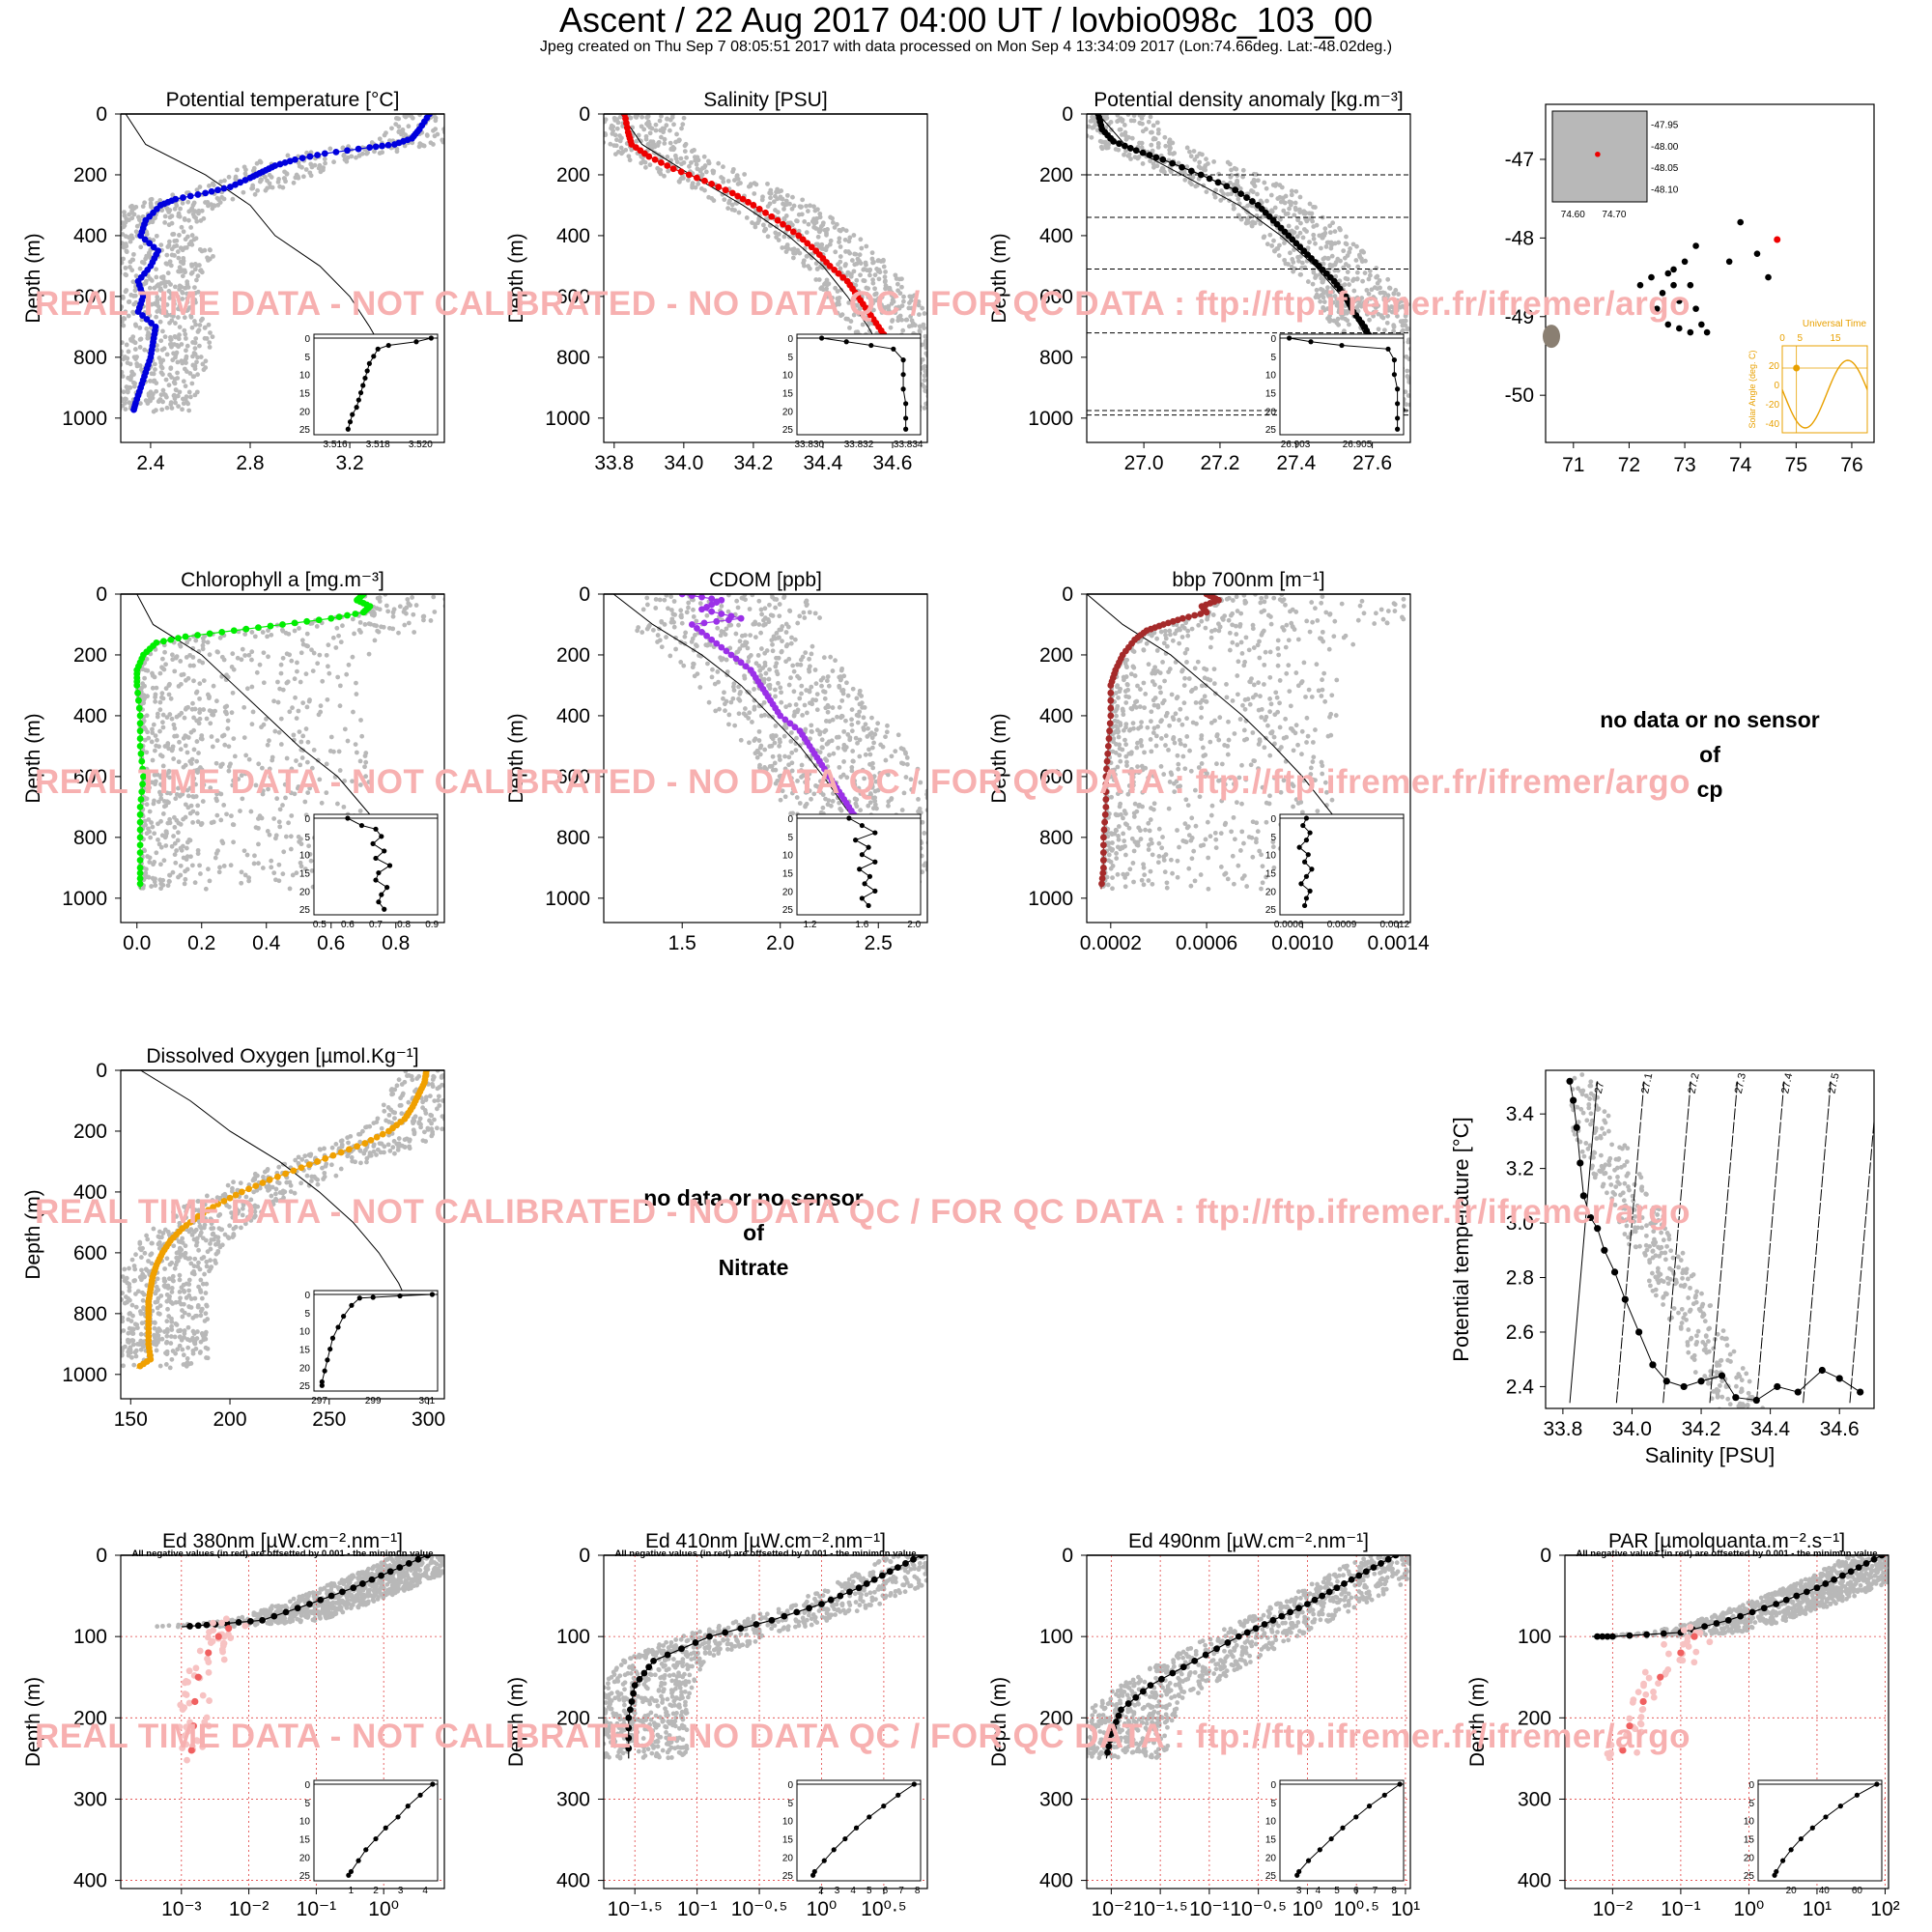  I want to click on inset-point-dens, so click(1398, 404).